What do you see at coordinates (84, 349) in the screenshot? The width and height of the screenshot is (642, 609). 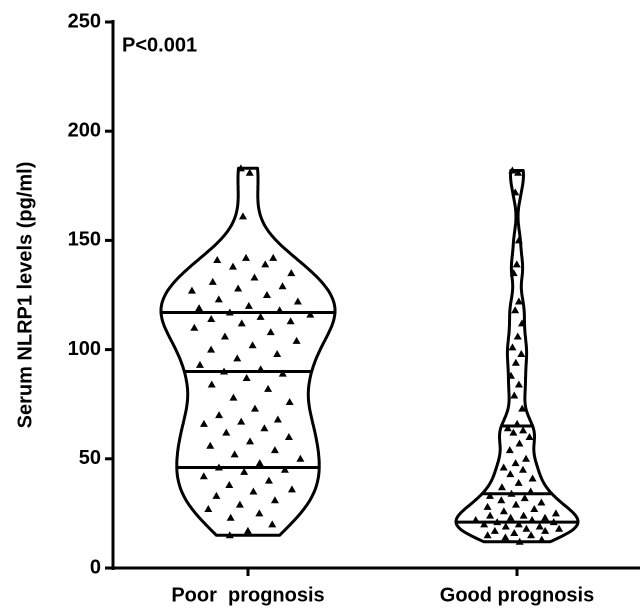 I see `y-tick-label: 100` at bounding box center [84, 349].